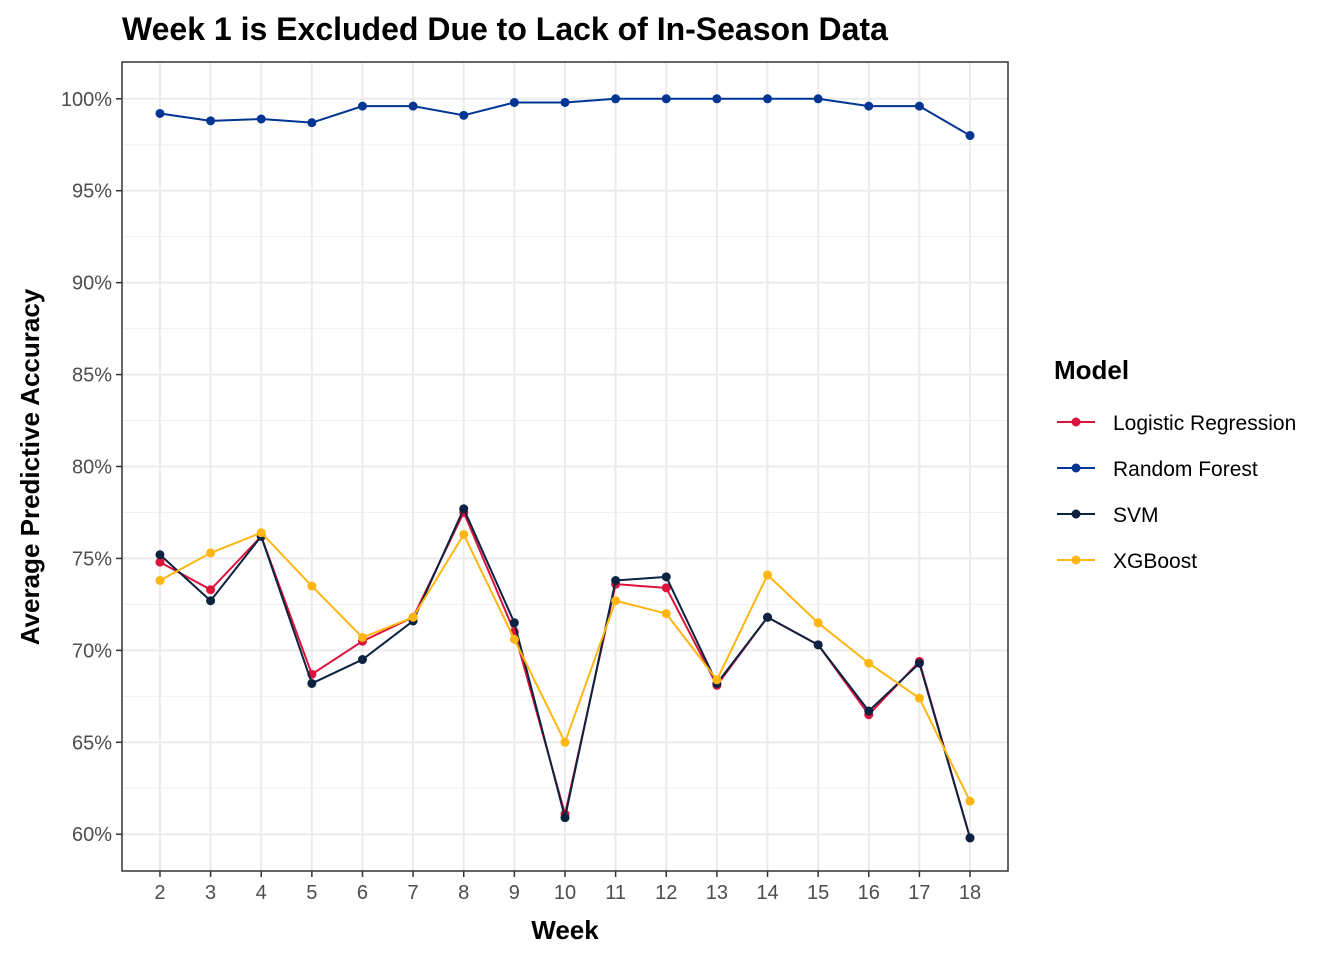 Image resolution: width=1344 pixels, height=960 pixels. What do you see at coordinates (1185, 469) in the screenshot?
I see `legend-label-random-forest: Random Forest` at bounding box center [1185, 469].